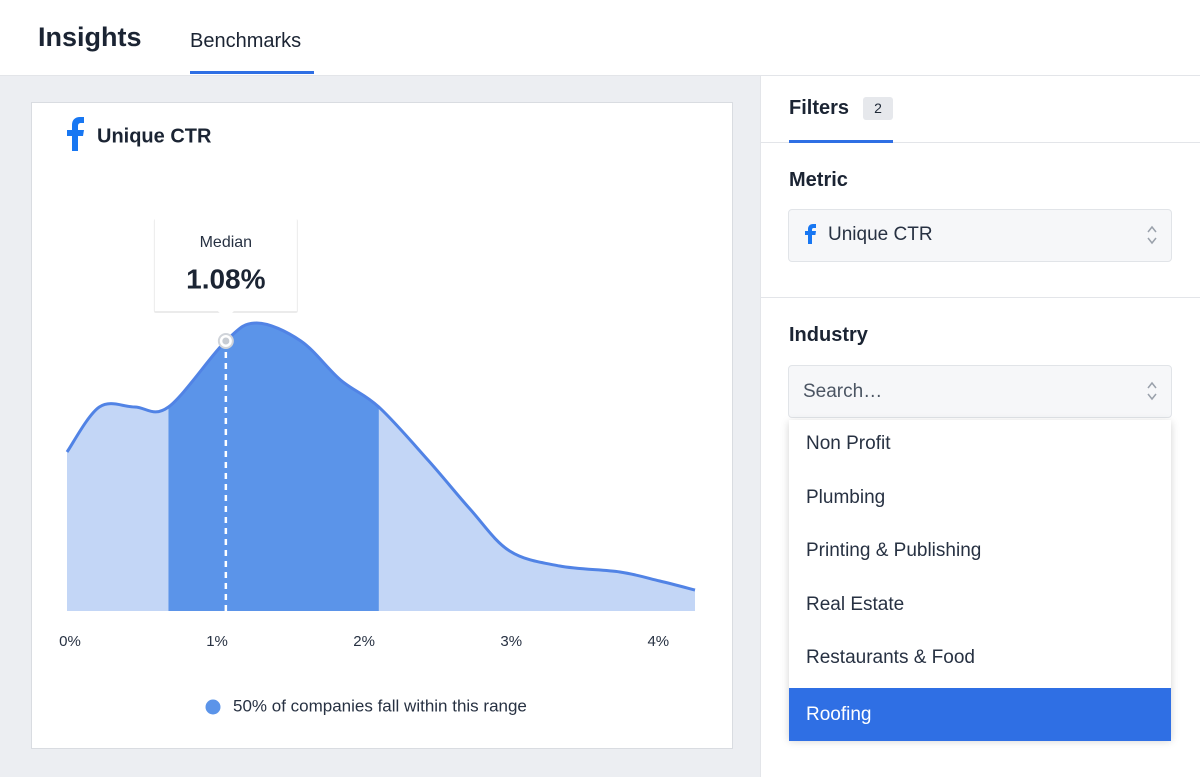 Image resolution: width=1200 pixels, height=777 pixels. Describe the element at coordinates (213, 707) in the screenshot. I see `legend-dot` at that location.